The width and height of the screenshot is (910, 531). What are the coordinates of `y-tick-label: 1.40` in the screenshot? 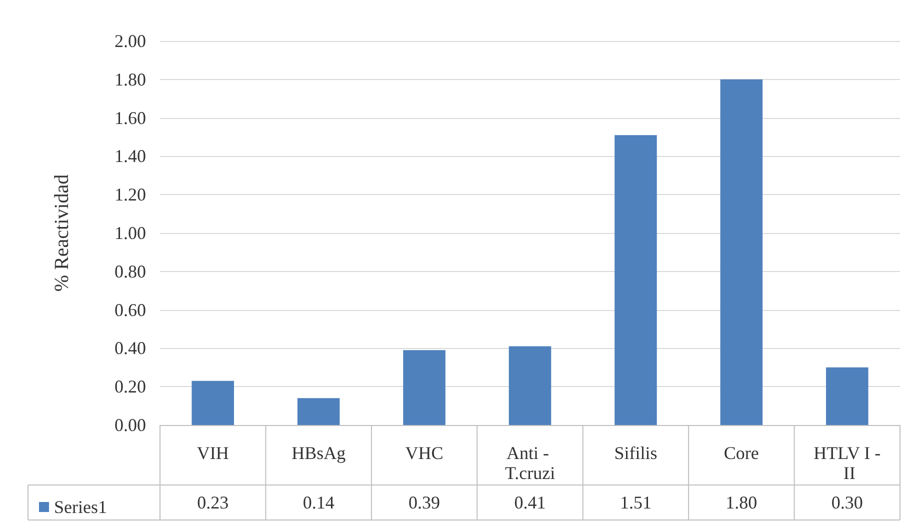 It's located at (130, 156).